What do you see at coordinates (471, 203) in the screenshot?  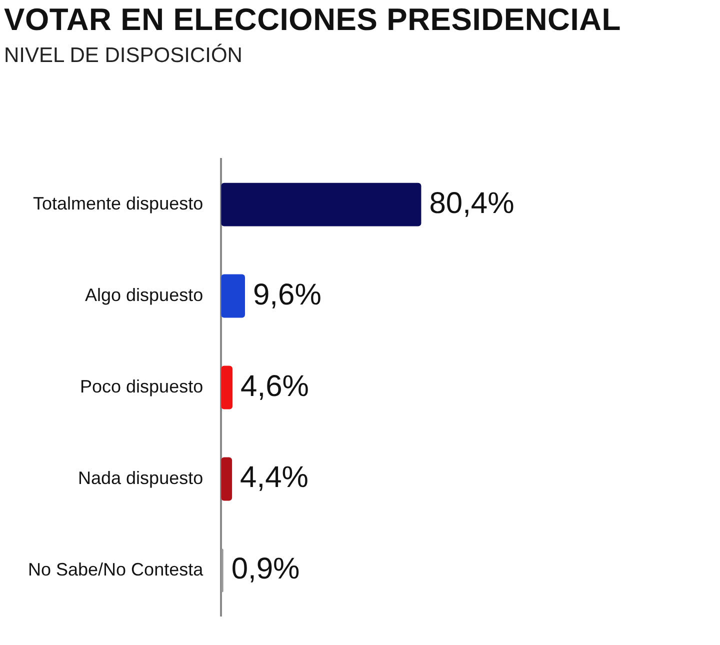 I see `data-label: 80,4%` at bounding box center [471, 203].